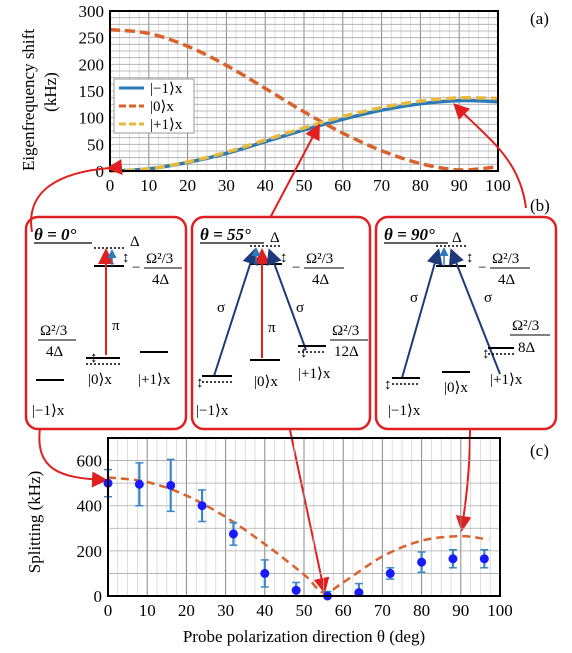 The width and height of the screenshot is (572, 653). What do you see at coordinates (108, 610) in the screenshot?
I see `panel-c-xtick-label: 0` at bounding box center [108, 610].